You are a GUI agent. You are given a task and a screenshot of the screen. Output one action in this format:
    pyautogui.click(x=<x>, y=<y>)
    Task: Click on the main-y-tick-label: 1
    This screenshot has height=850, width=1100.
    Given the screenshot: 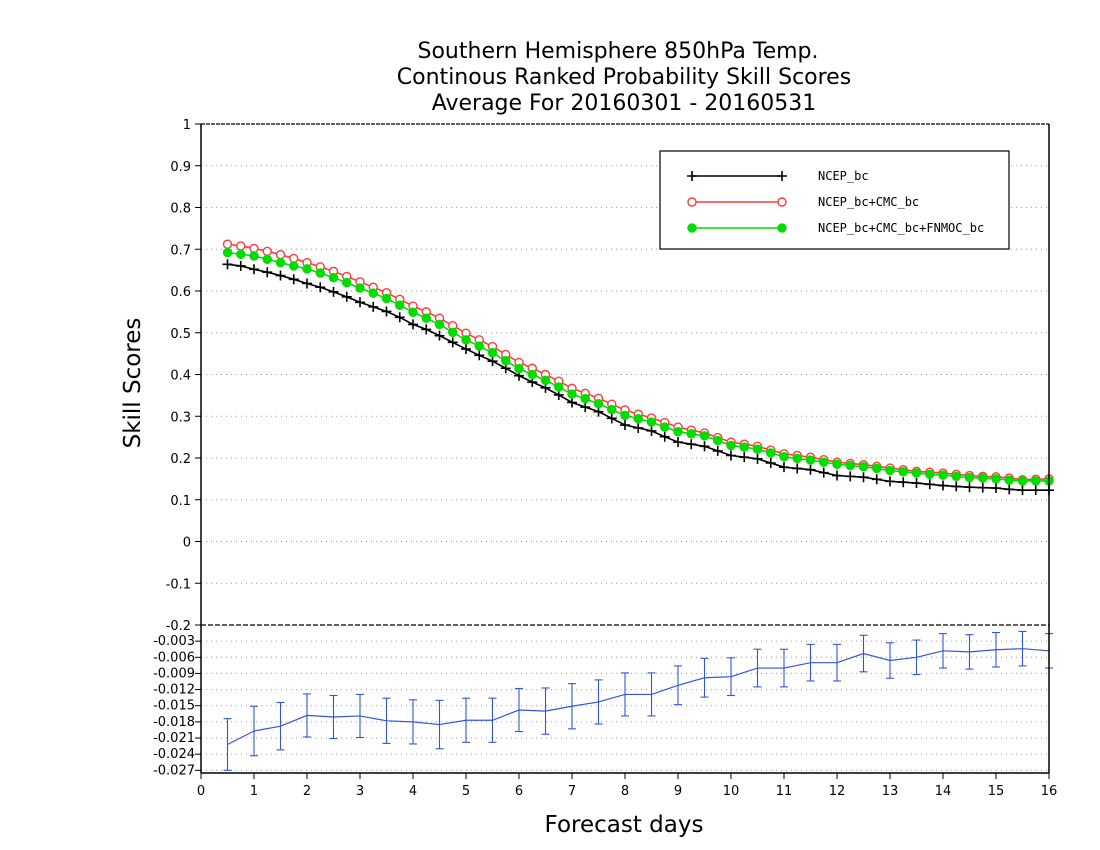 What is the action you would take?
    pyautogui.click(x=187, y=125)
    